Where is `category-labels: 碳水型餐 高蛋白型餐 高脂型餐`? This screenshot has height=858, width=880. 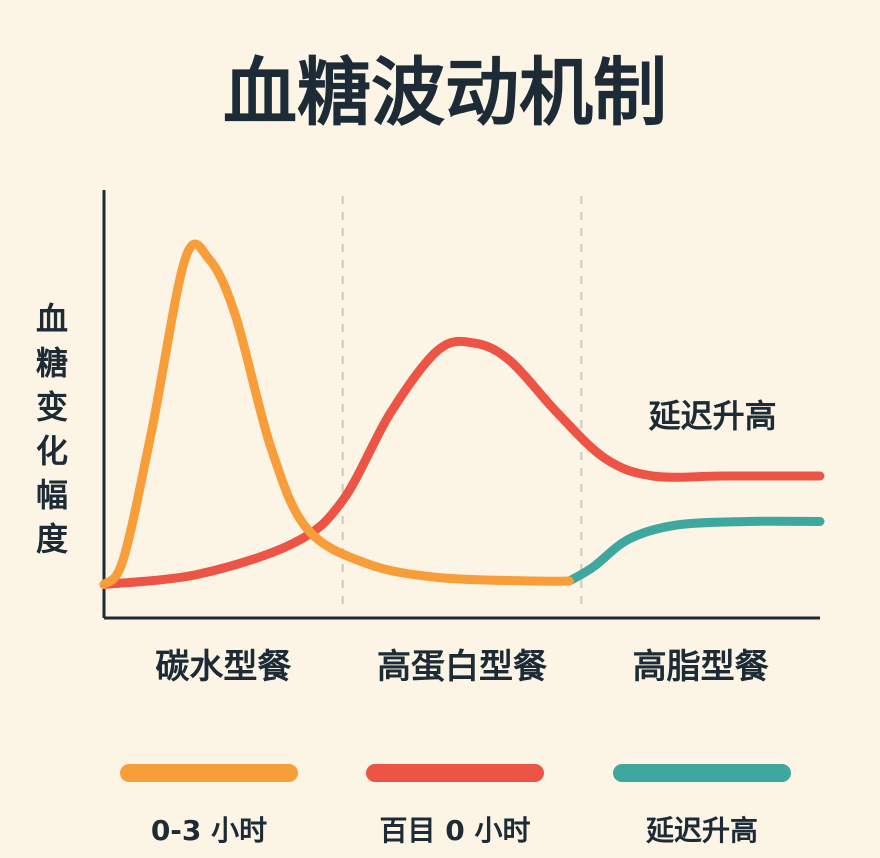 category-labels: 碳水型餐 高蛋白型餐 高脂型餐 is located at coordinates (461, 667).